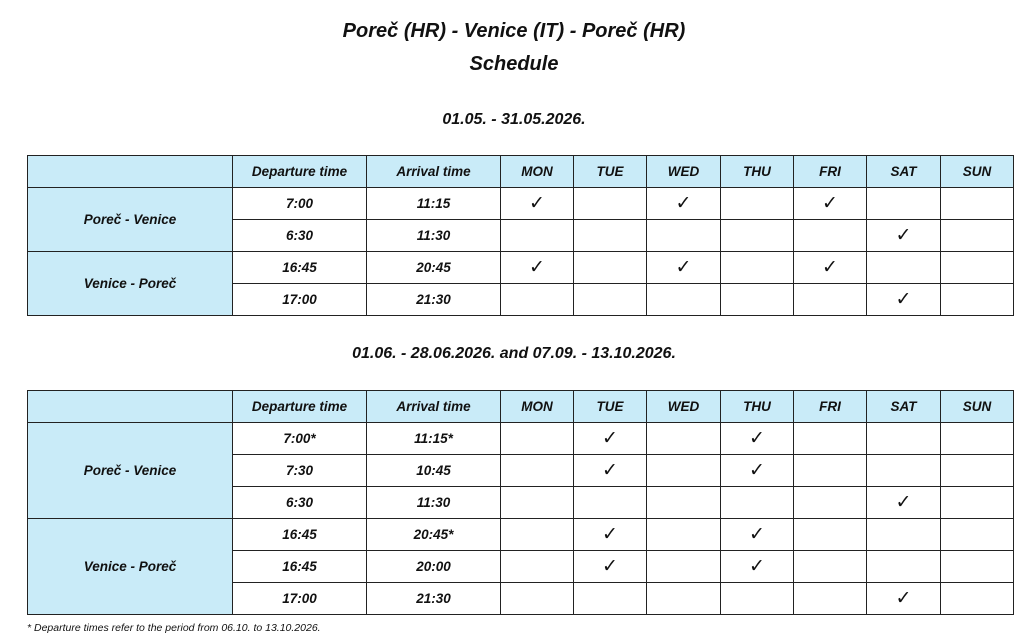 The image size is (1028, 638). What do you see at coordinates (433, 566) in the screenshot?
I see `arrival-time: 20:00` at bounding box center [433, 566].